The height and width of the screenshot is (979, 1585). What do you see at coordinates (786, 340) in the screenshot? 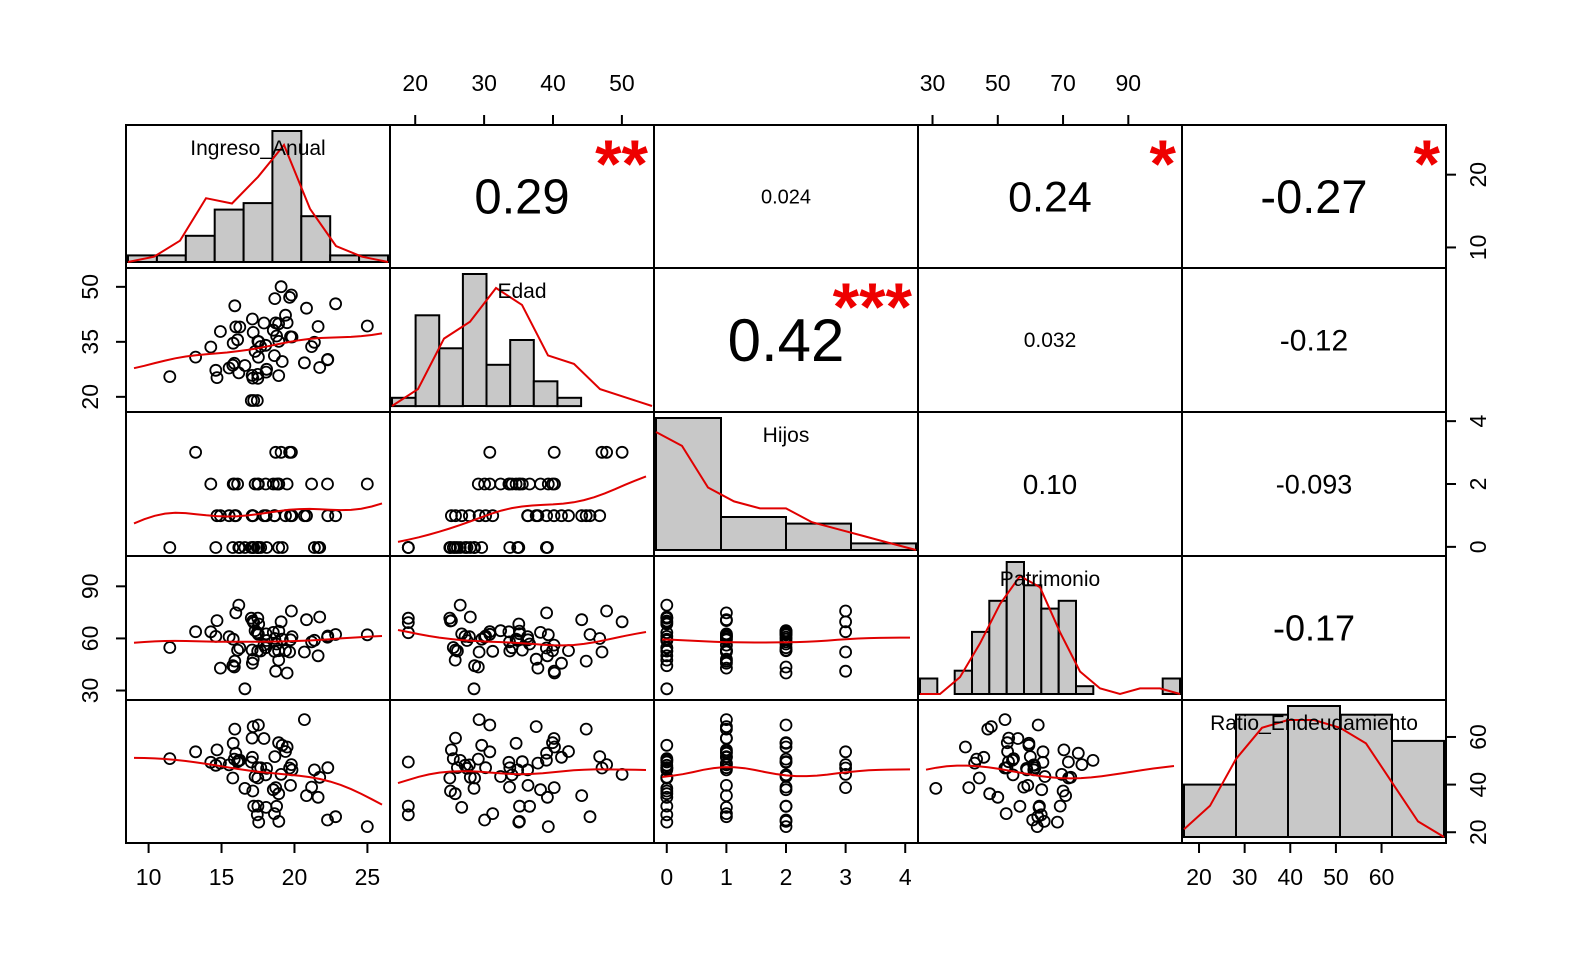
I see `correlation-value: 0.42` at bounding box center [786, 340].